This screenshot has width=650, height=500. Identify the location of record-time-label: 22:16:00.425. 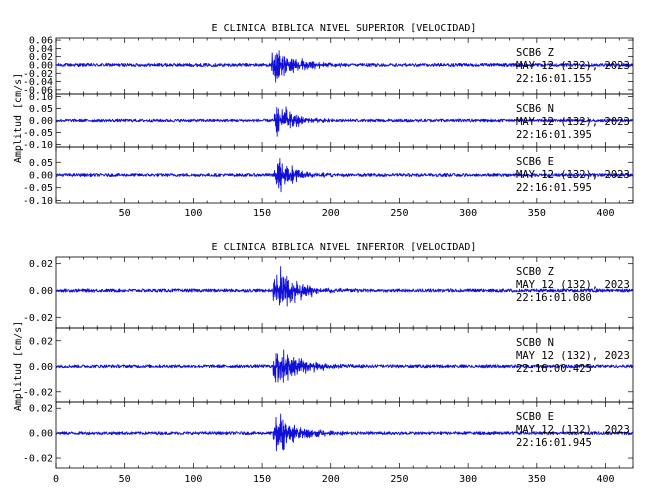
(554, 369).